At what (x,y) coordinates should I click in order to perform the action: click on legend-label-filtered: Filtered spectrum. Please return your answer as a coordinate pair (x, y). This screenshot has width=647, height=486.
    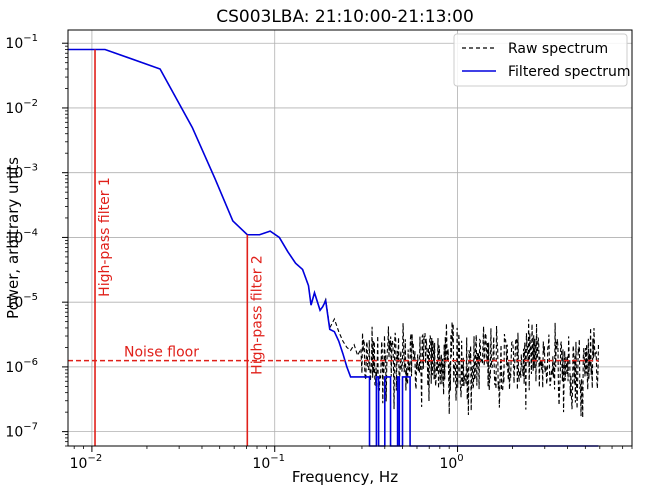
    Looking at the image, I should click on (569, 72).